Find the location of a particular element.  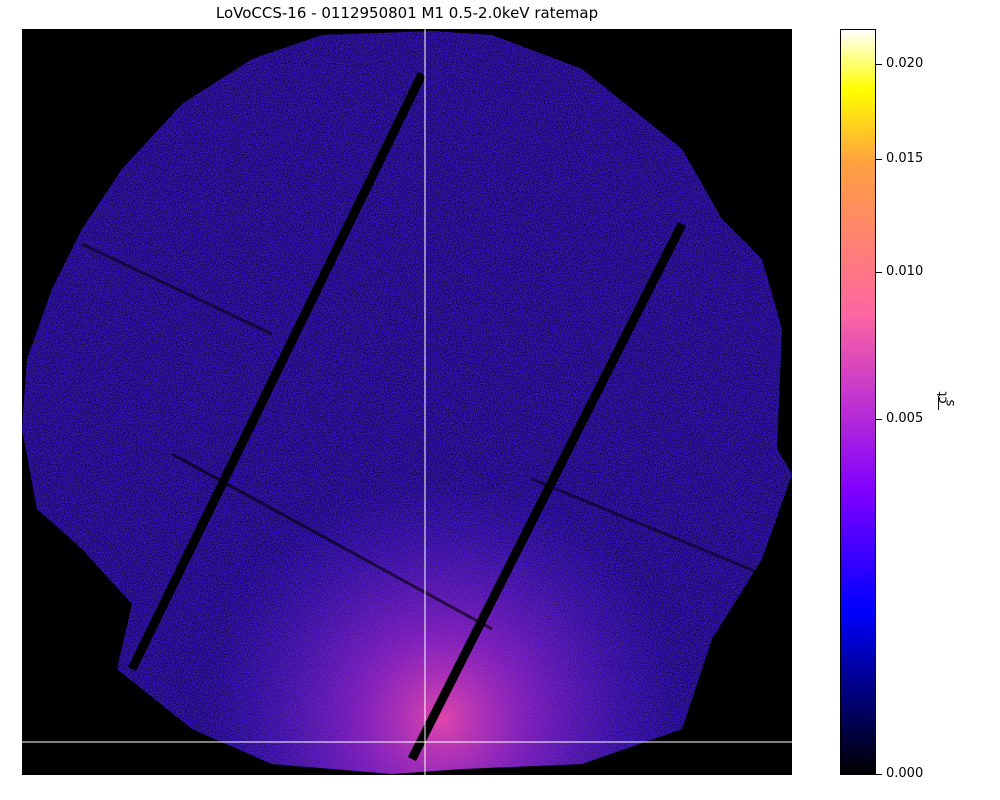

colorbar-tick-label: 0.005 is located at coordinates (905, 418).